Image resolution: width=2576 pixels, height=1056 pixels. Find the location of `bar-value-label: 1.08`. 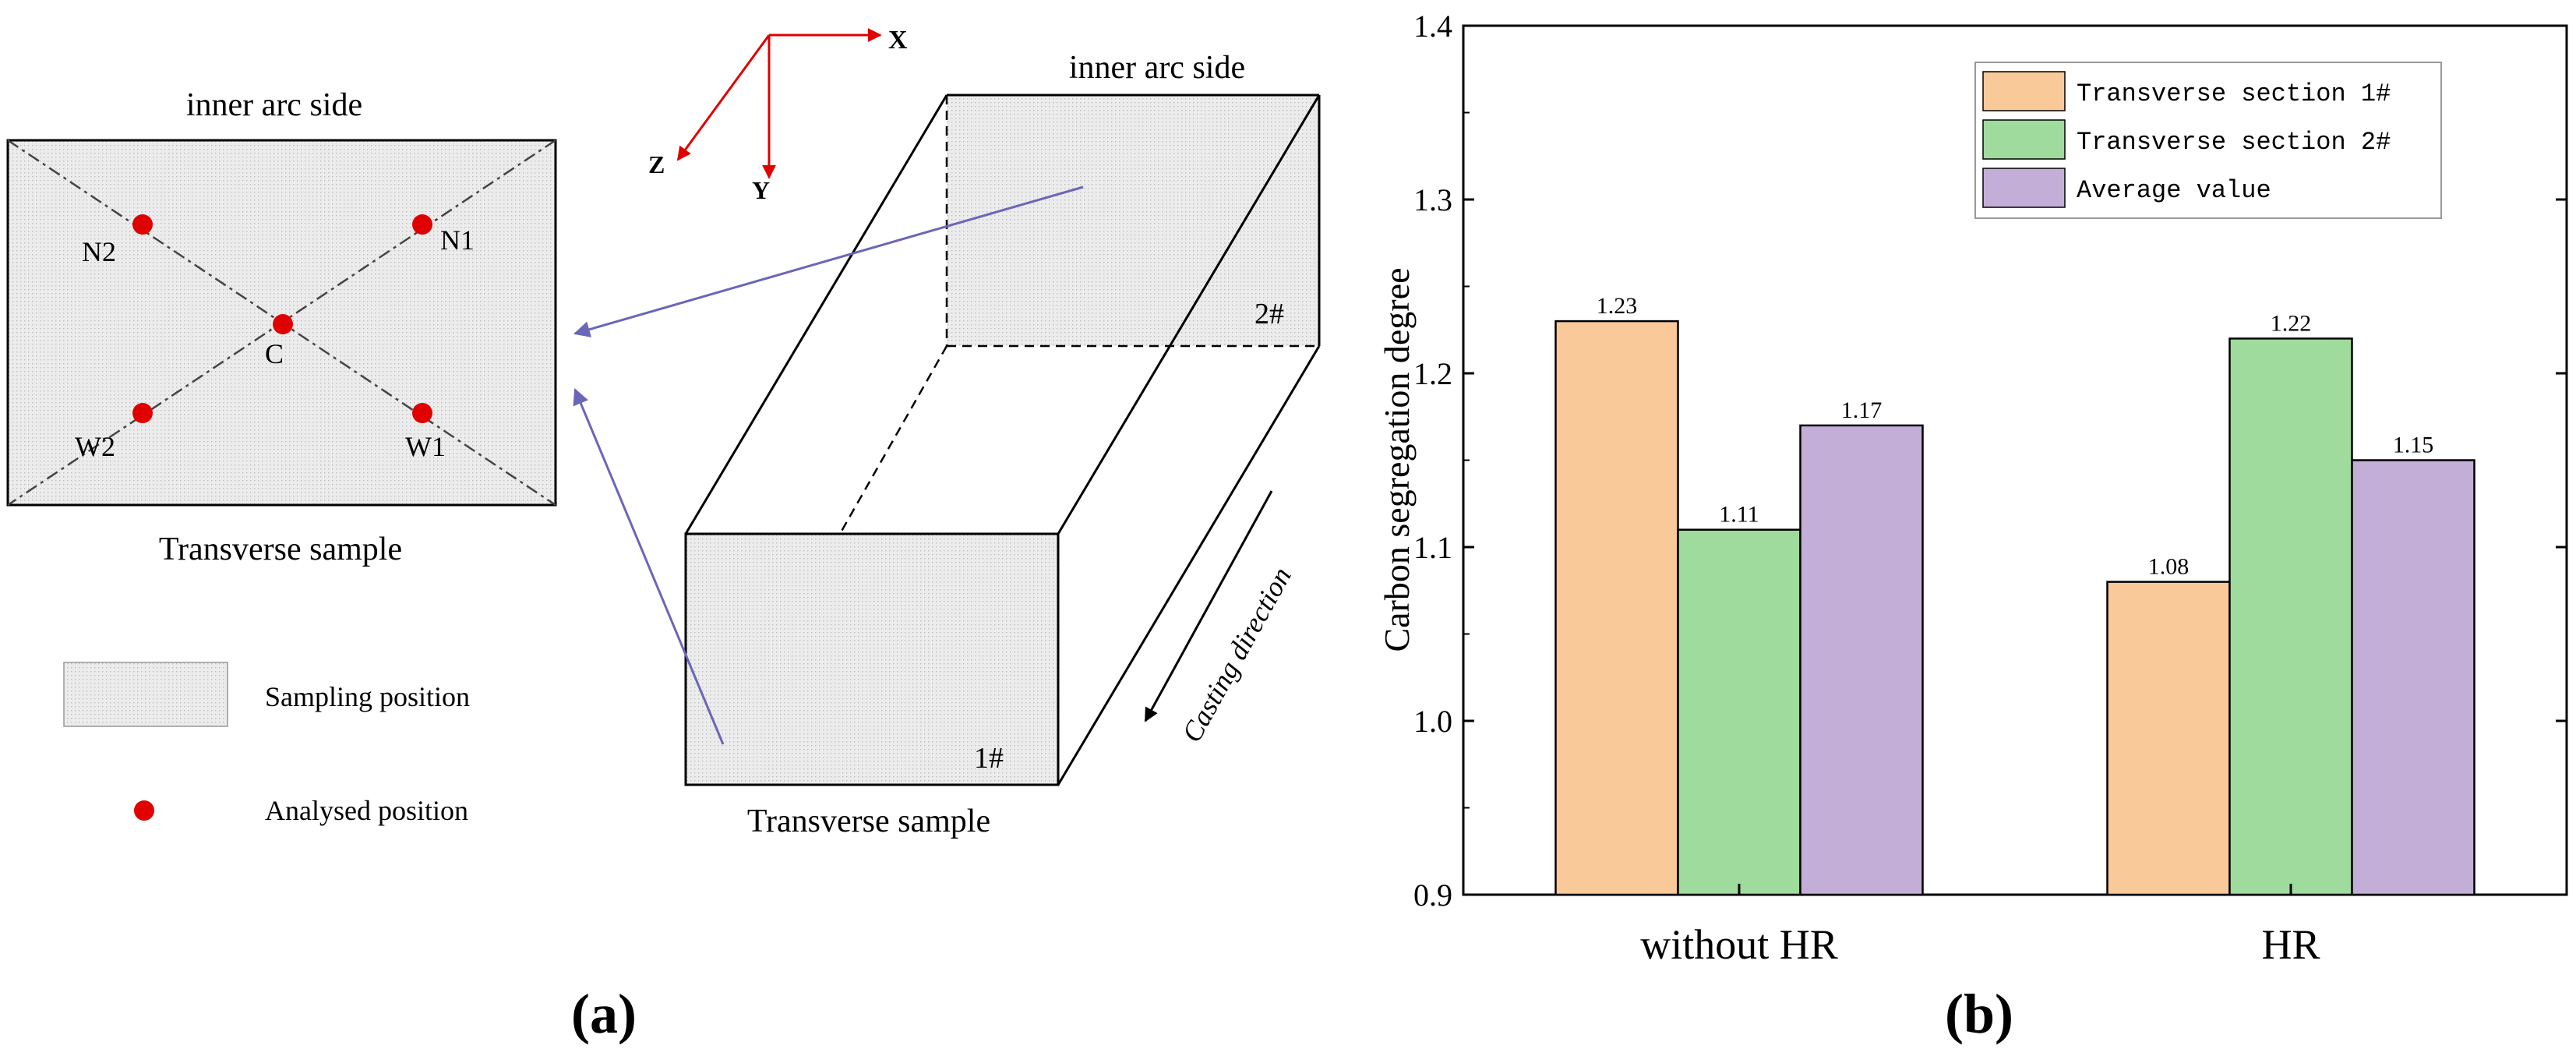

bar-value-label: 1.08 is located at coordinates (2169, 567).